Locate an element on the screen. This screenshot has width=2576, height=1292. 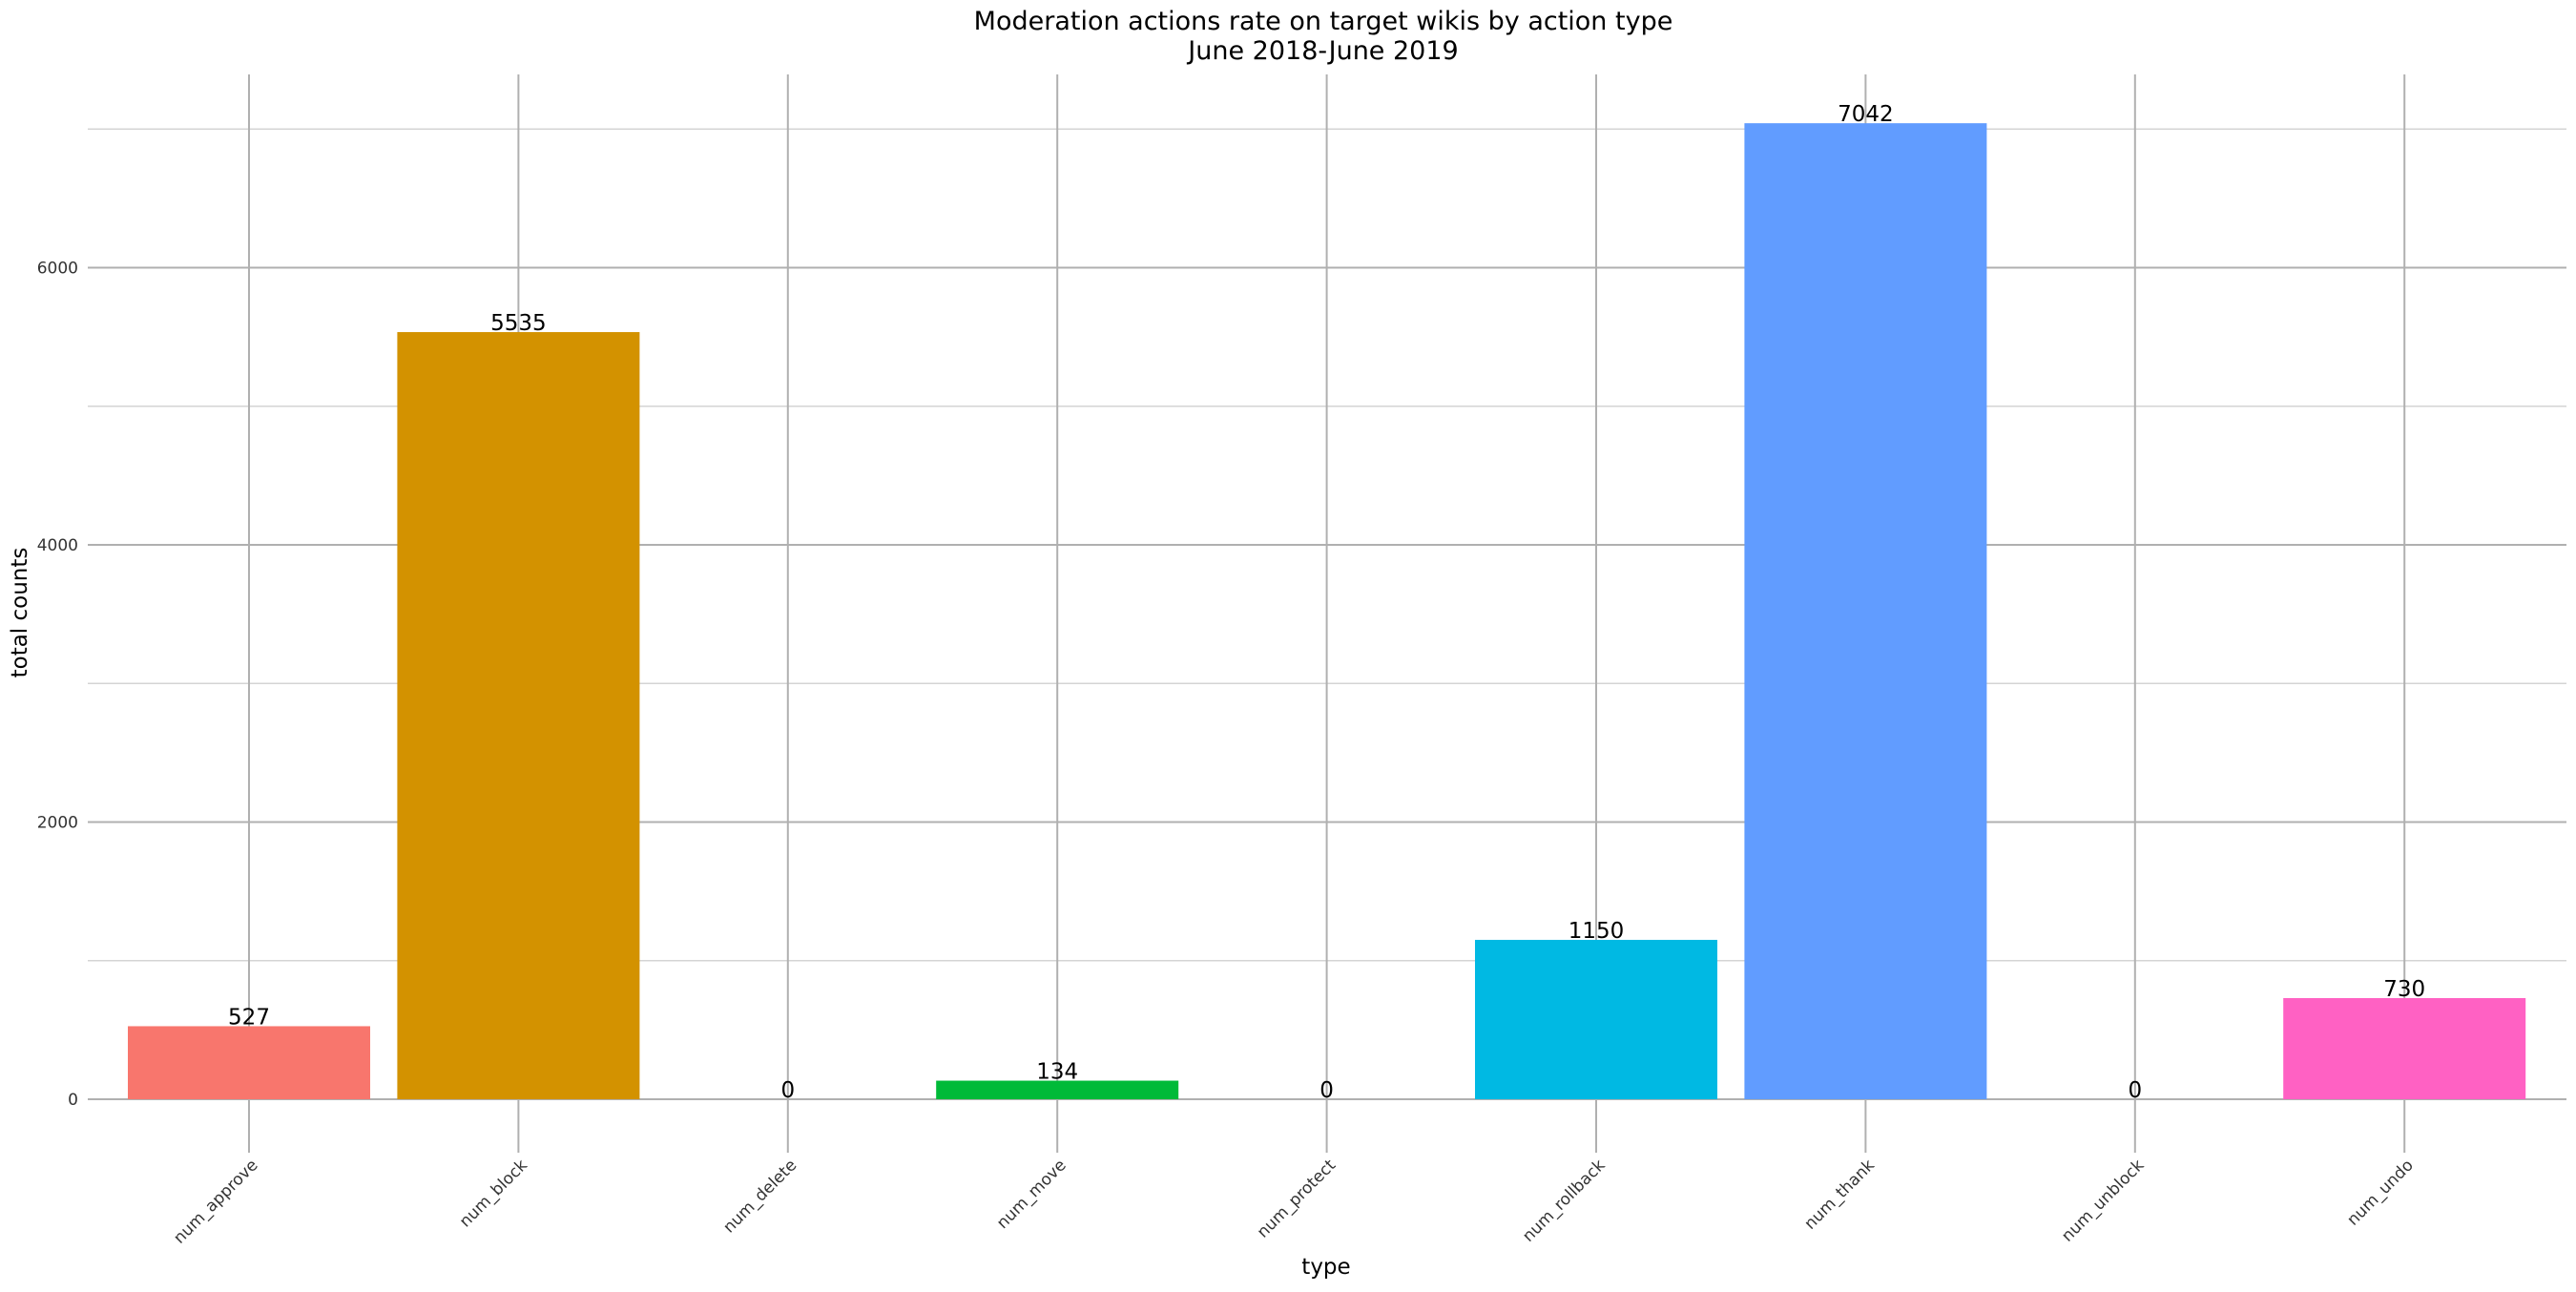
bar-num_rollback is located at coordinates (1596, 1019).